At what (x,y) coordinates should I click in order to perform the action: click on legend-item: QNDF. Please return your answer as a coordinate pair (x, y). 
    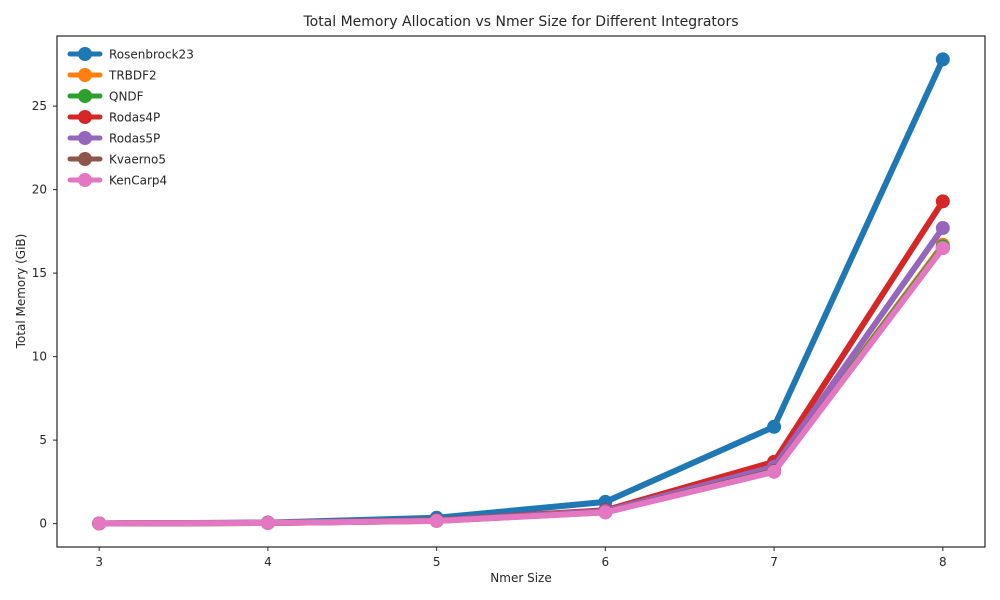
    Looking at the image, I should click on (105, 96).